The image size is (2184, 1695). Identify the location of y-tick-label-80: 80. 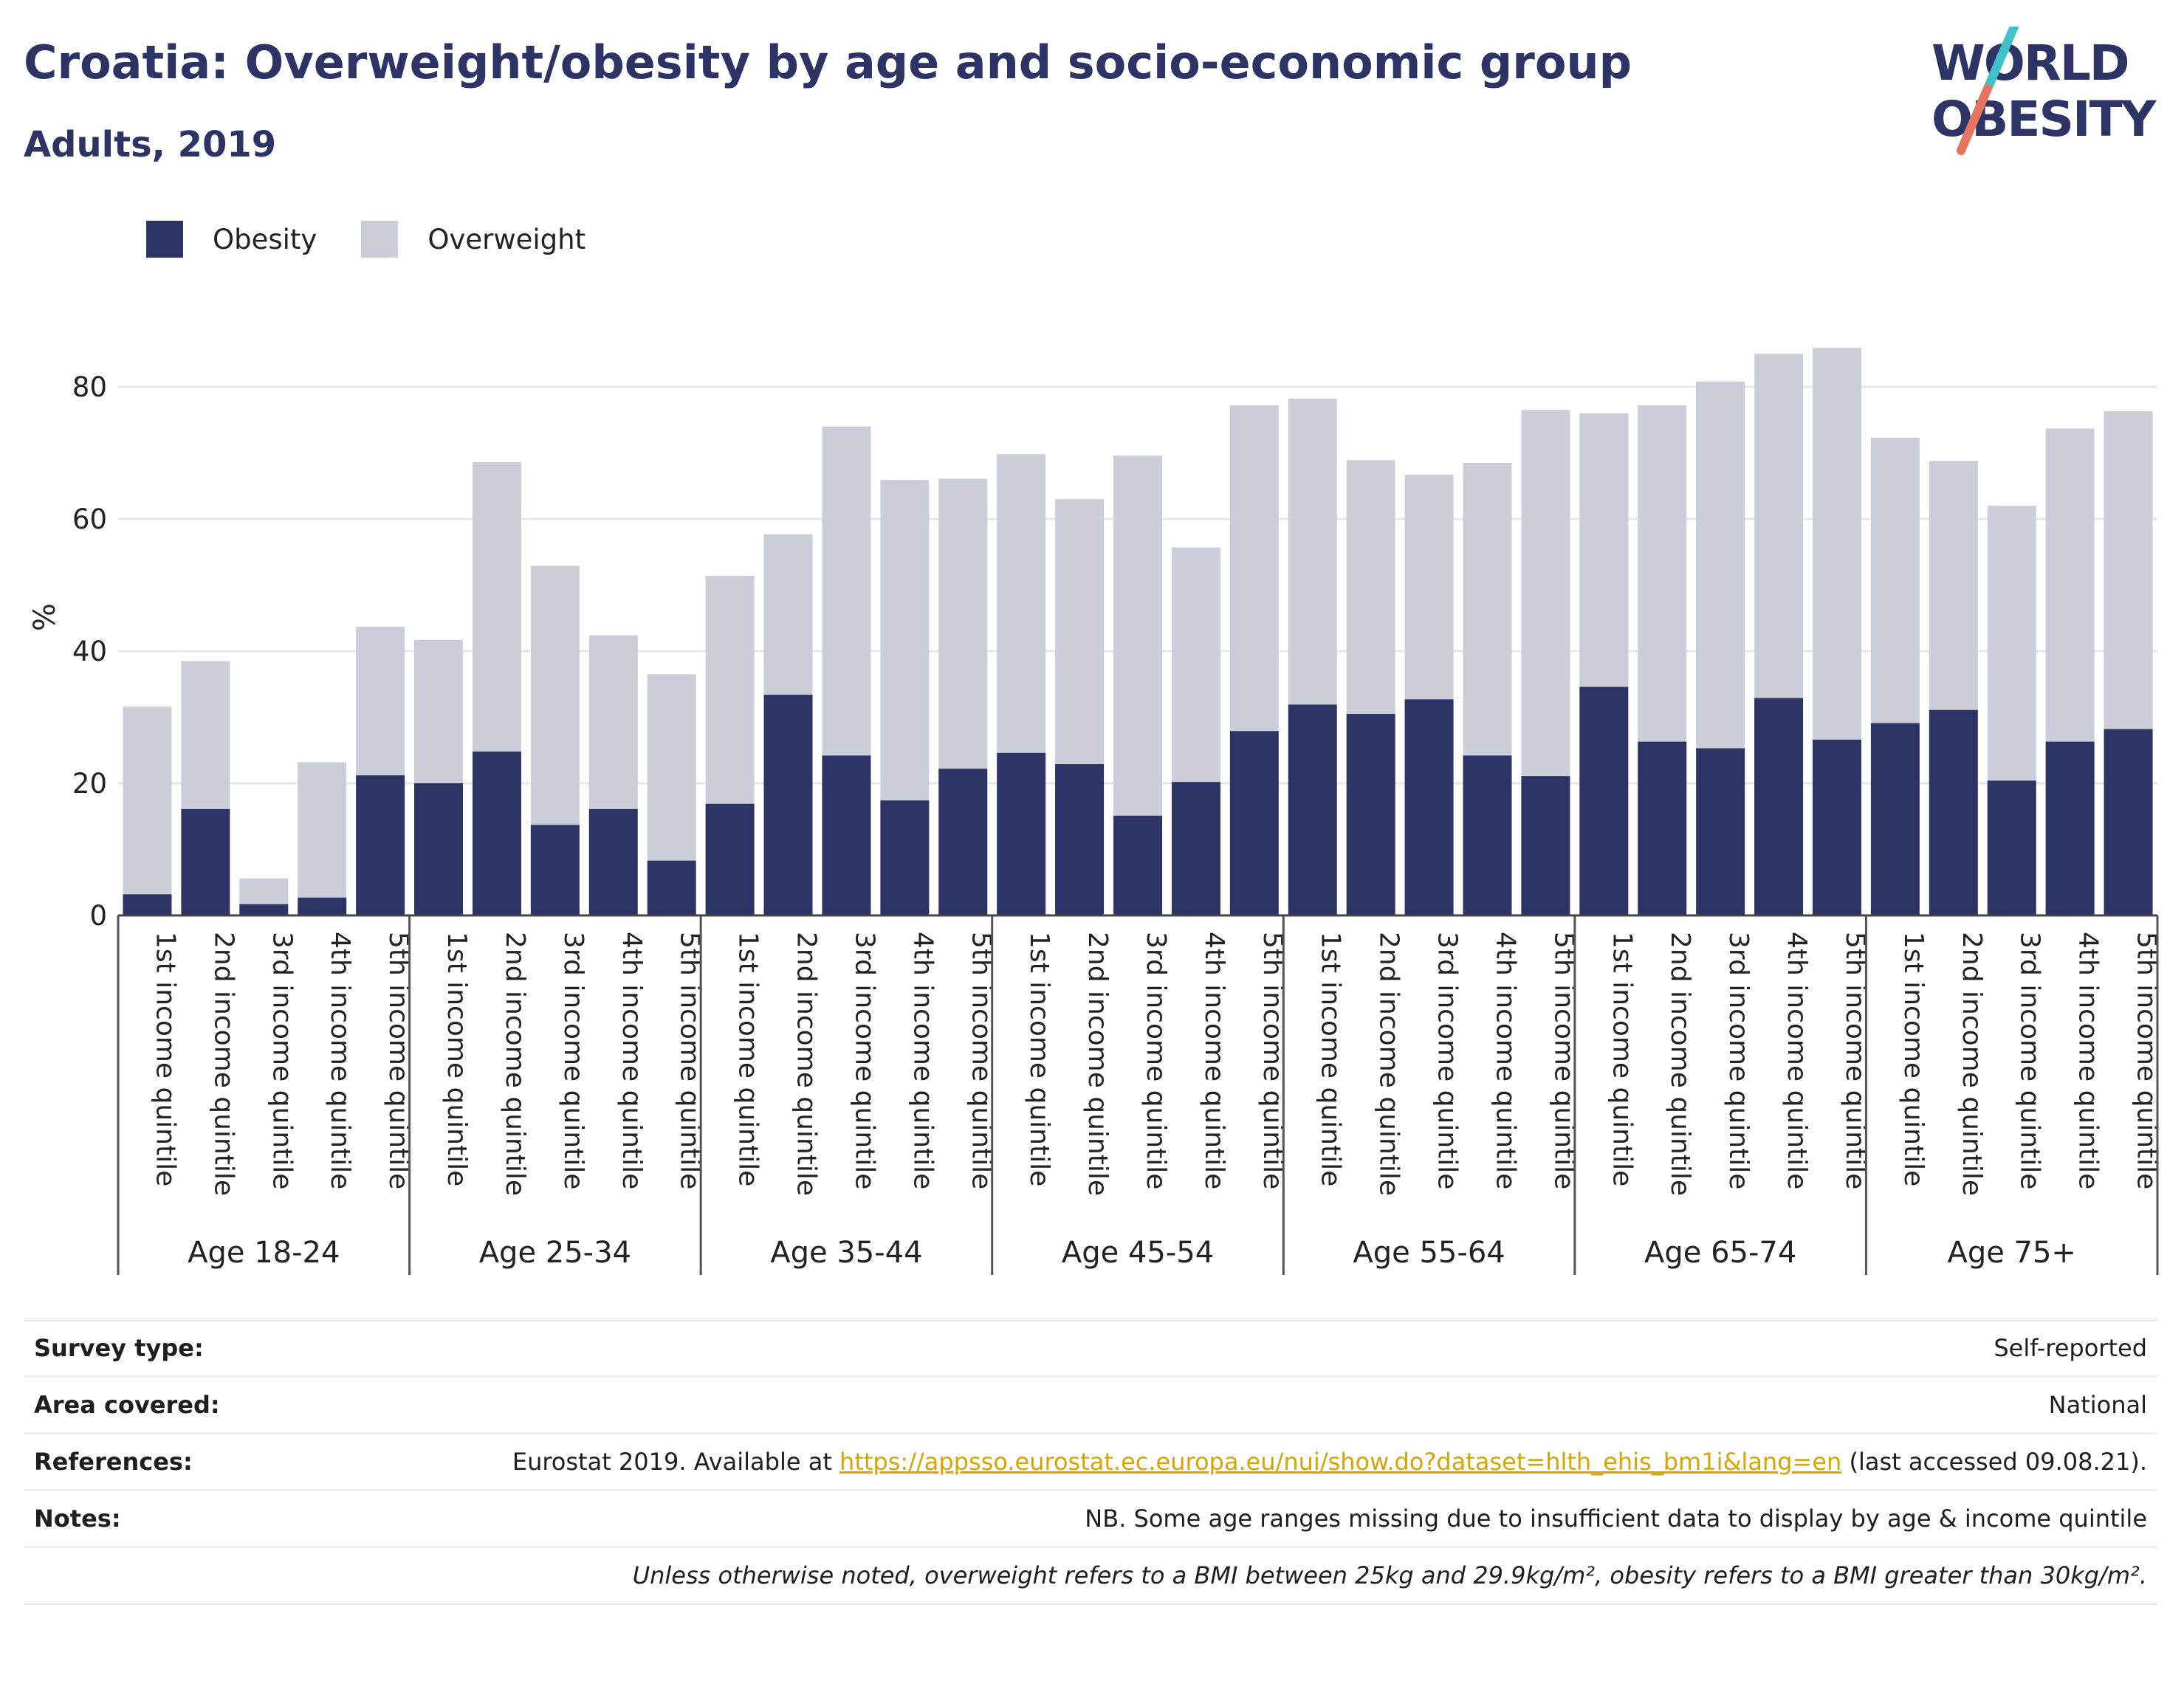
(90, 387).